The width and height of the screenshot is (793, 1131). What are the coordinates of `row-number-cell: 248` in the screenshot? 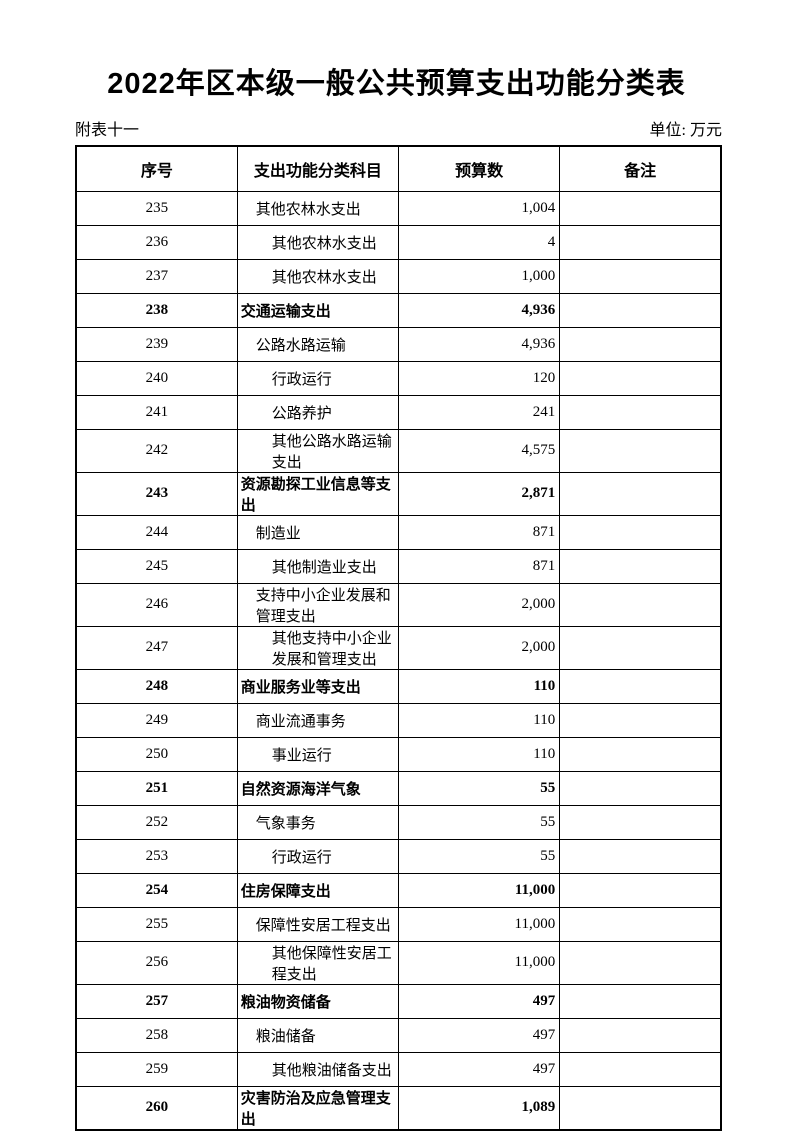 It's located at (156, 686).